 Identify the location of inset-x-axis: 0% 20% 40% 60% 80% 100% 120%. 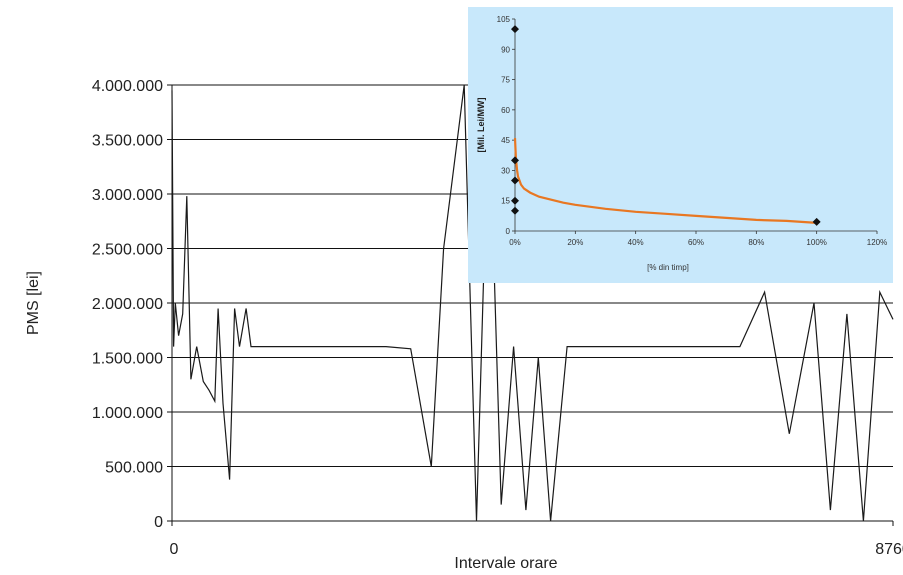
(698, 238).